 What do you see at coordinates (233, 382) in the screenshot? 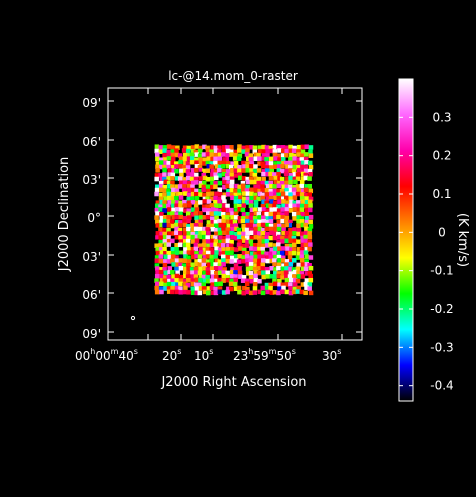
I see `x-axis-label: J2000 Right Ascension` at bounding box center [233, 382].